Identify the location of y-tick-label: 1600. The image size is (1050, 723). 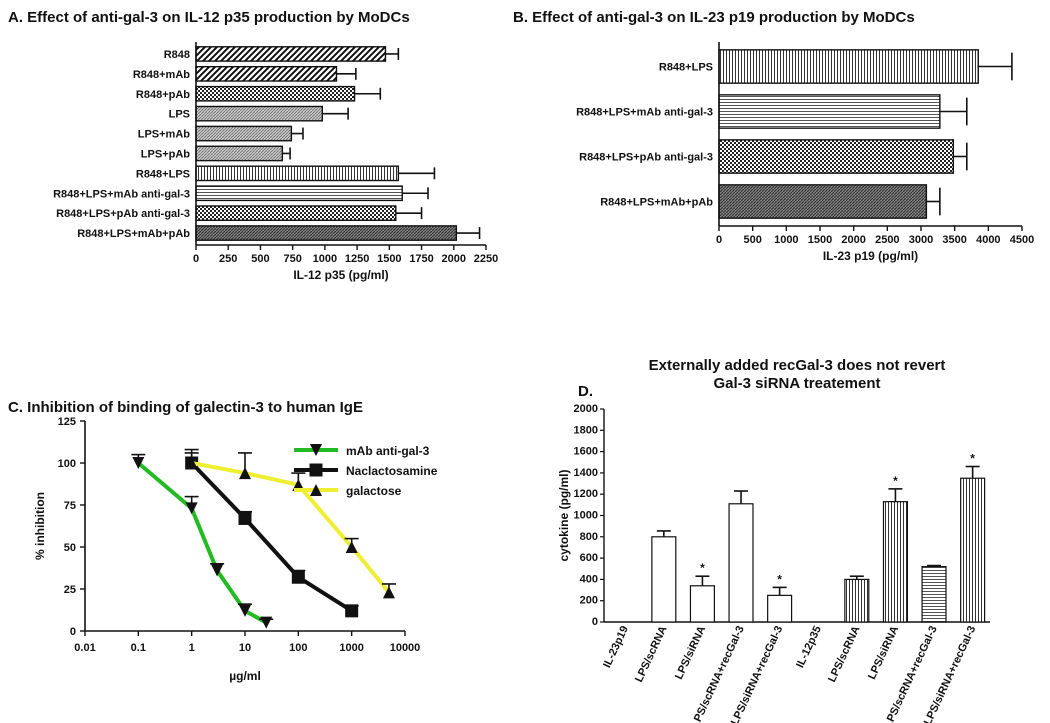
(586, 452).